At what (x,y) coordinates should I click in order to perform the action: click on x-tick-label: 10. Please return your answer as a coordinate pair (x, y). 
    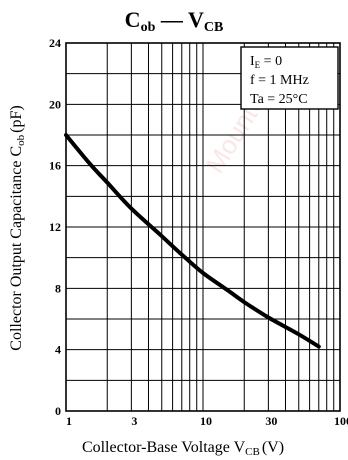
    Looking at the image, I should click on (206, 421).